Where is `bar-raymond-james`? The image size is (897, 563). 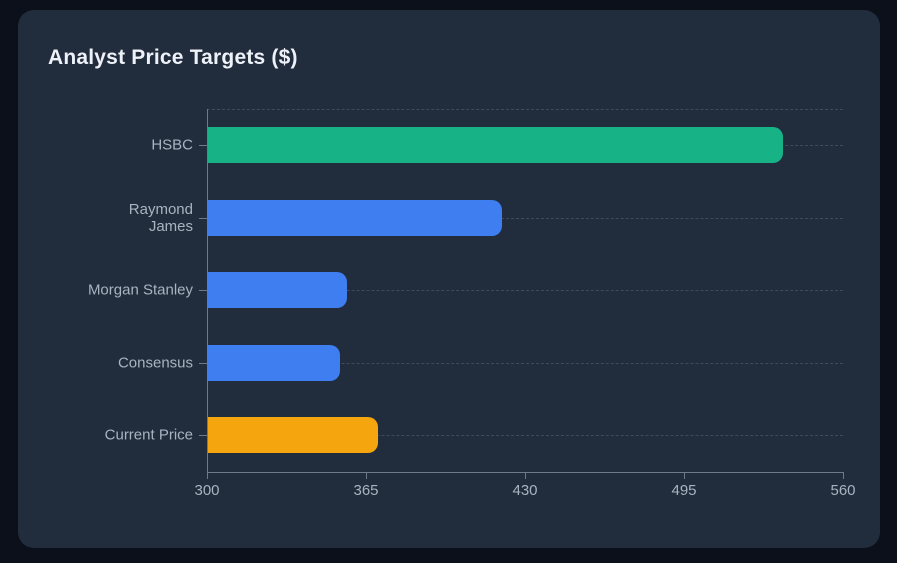 bar-raymond-james is located at coordinates (355, 217).